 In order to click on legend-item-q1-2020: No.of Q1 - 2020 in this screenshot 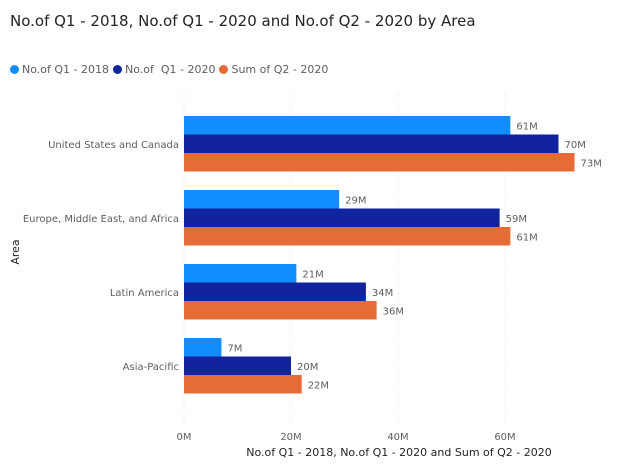, I will do `click(164, 69)`.